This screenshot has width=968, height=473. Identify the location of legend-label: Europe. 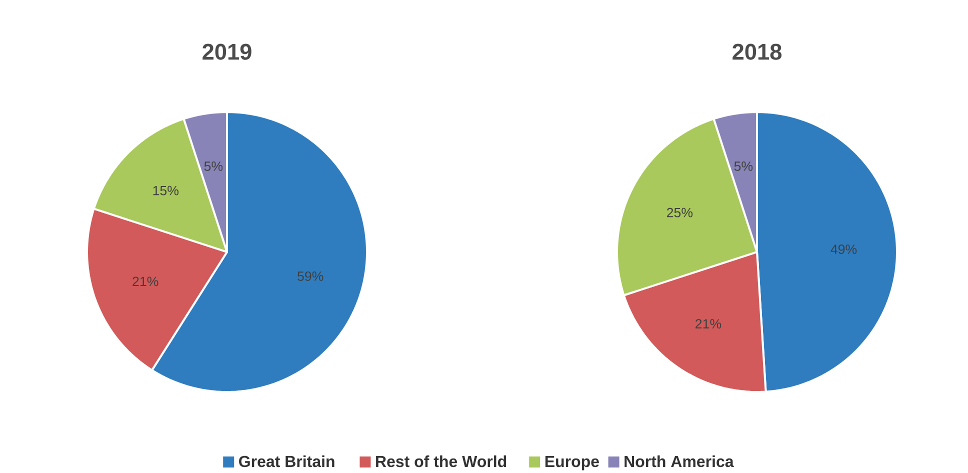
(572, 463).